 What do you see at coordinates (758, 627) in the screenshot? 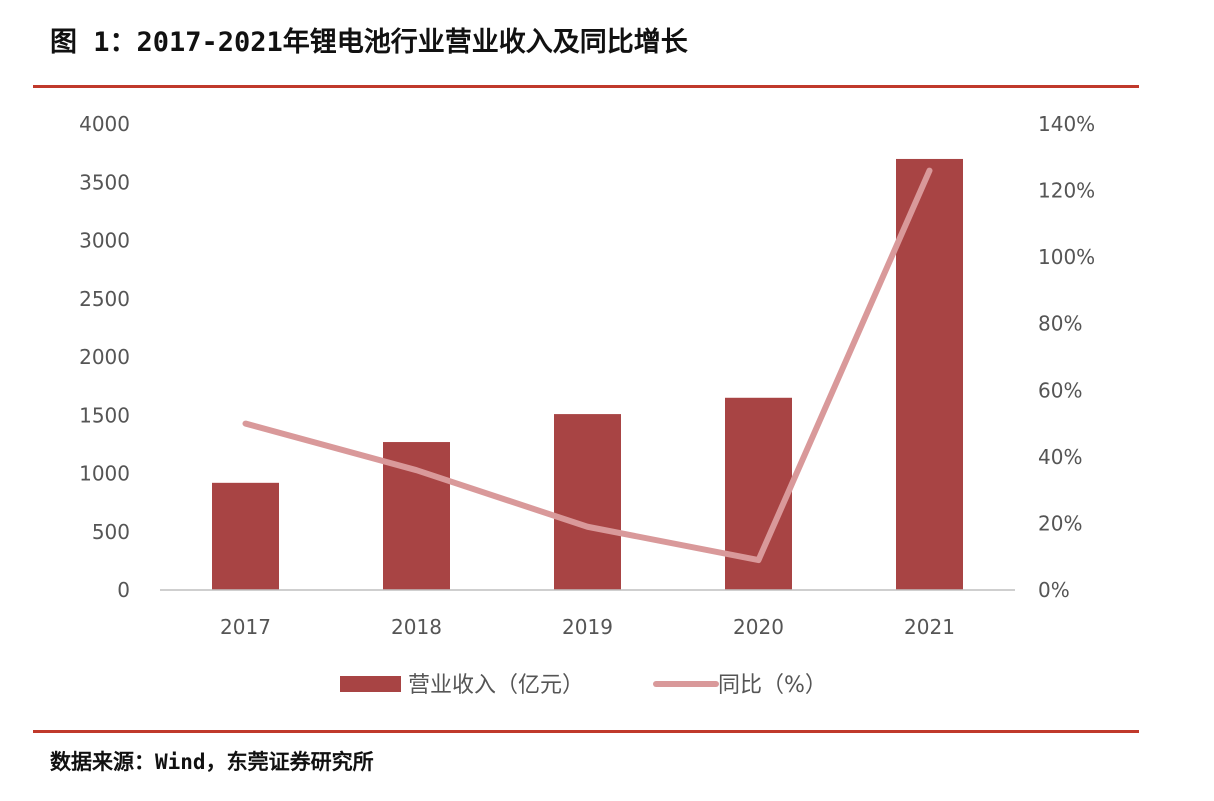
I see `x-axis-tick-label: 2020` at bounding box center [758, 627].